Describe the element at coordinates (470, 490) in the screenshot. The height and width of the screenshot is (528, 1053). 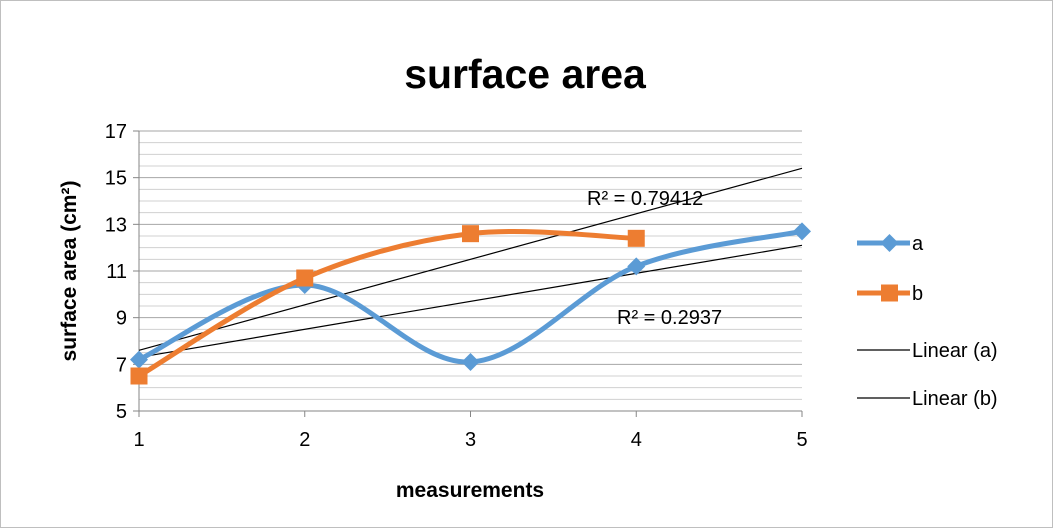
I see `x-axis-title: measurements` at that location.